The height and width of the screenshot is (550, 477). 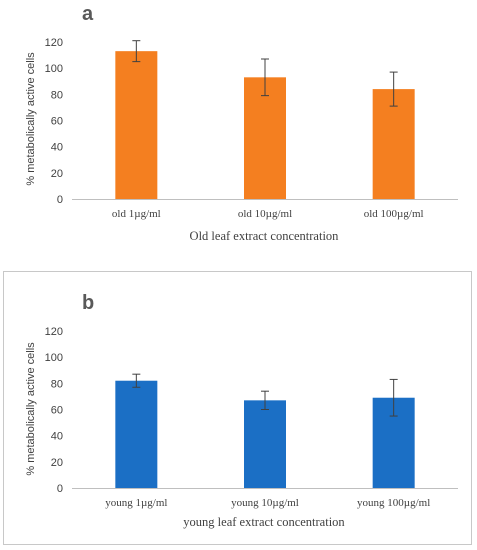 I want to click on panel-letter-b: b, so click(x=88, y=303).